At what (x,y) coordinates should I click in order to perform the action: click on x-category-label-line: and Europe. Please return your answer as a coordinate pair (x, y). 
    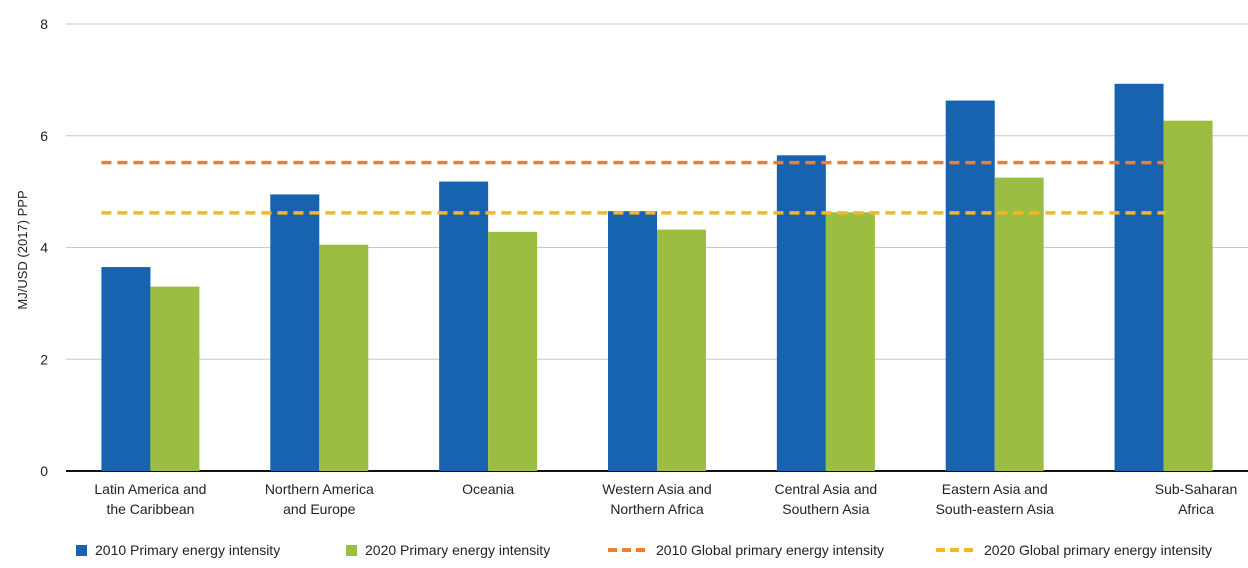
    Looking at the image, I should click on (319, 509).